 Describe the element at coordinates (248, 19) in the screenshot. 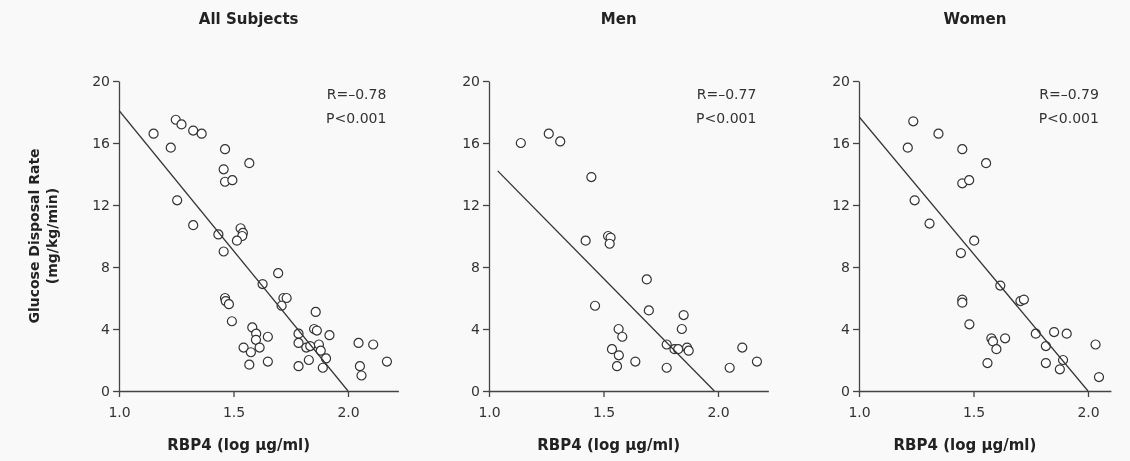

I see `chart-title: All Subjects` at that location.